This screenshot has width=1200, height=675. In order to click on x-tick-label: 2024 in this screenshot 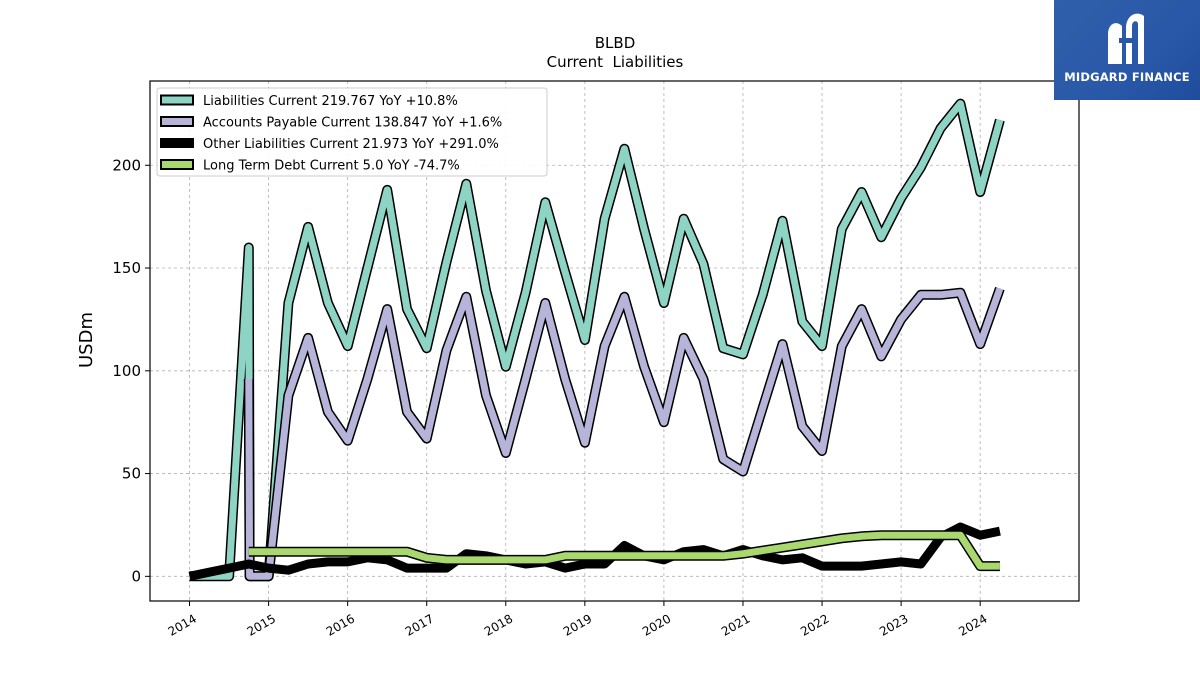, I will do `click(972, 624)`.